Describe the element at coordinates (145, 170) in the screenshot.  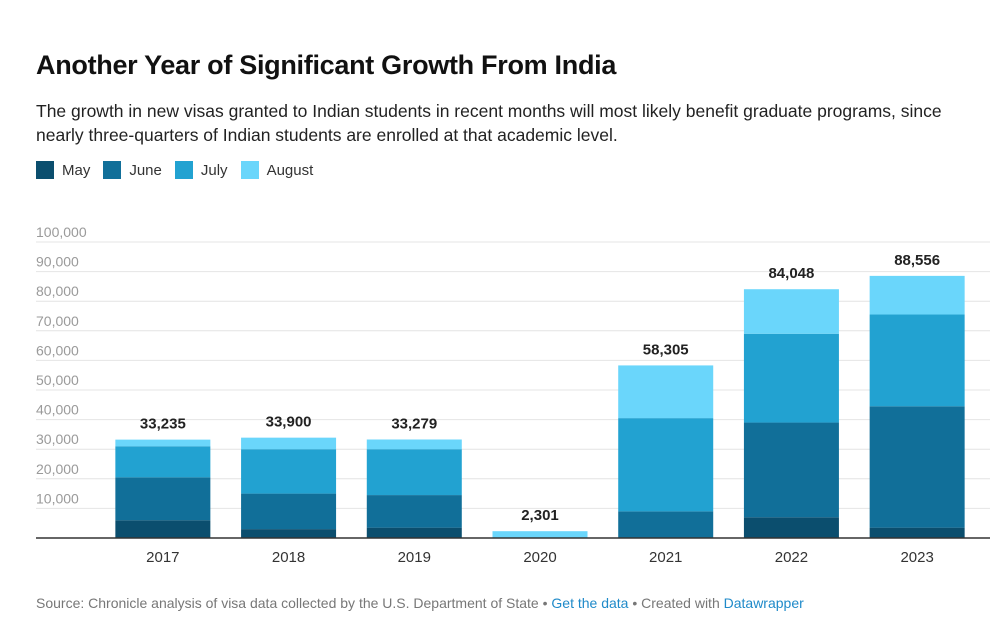
I see `legend-label-june: June` at that location.